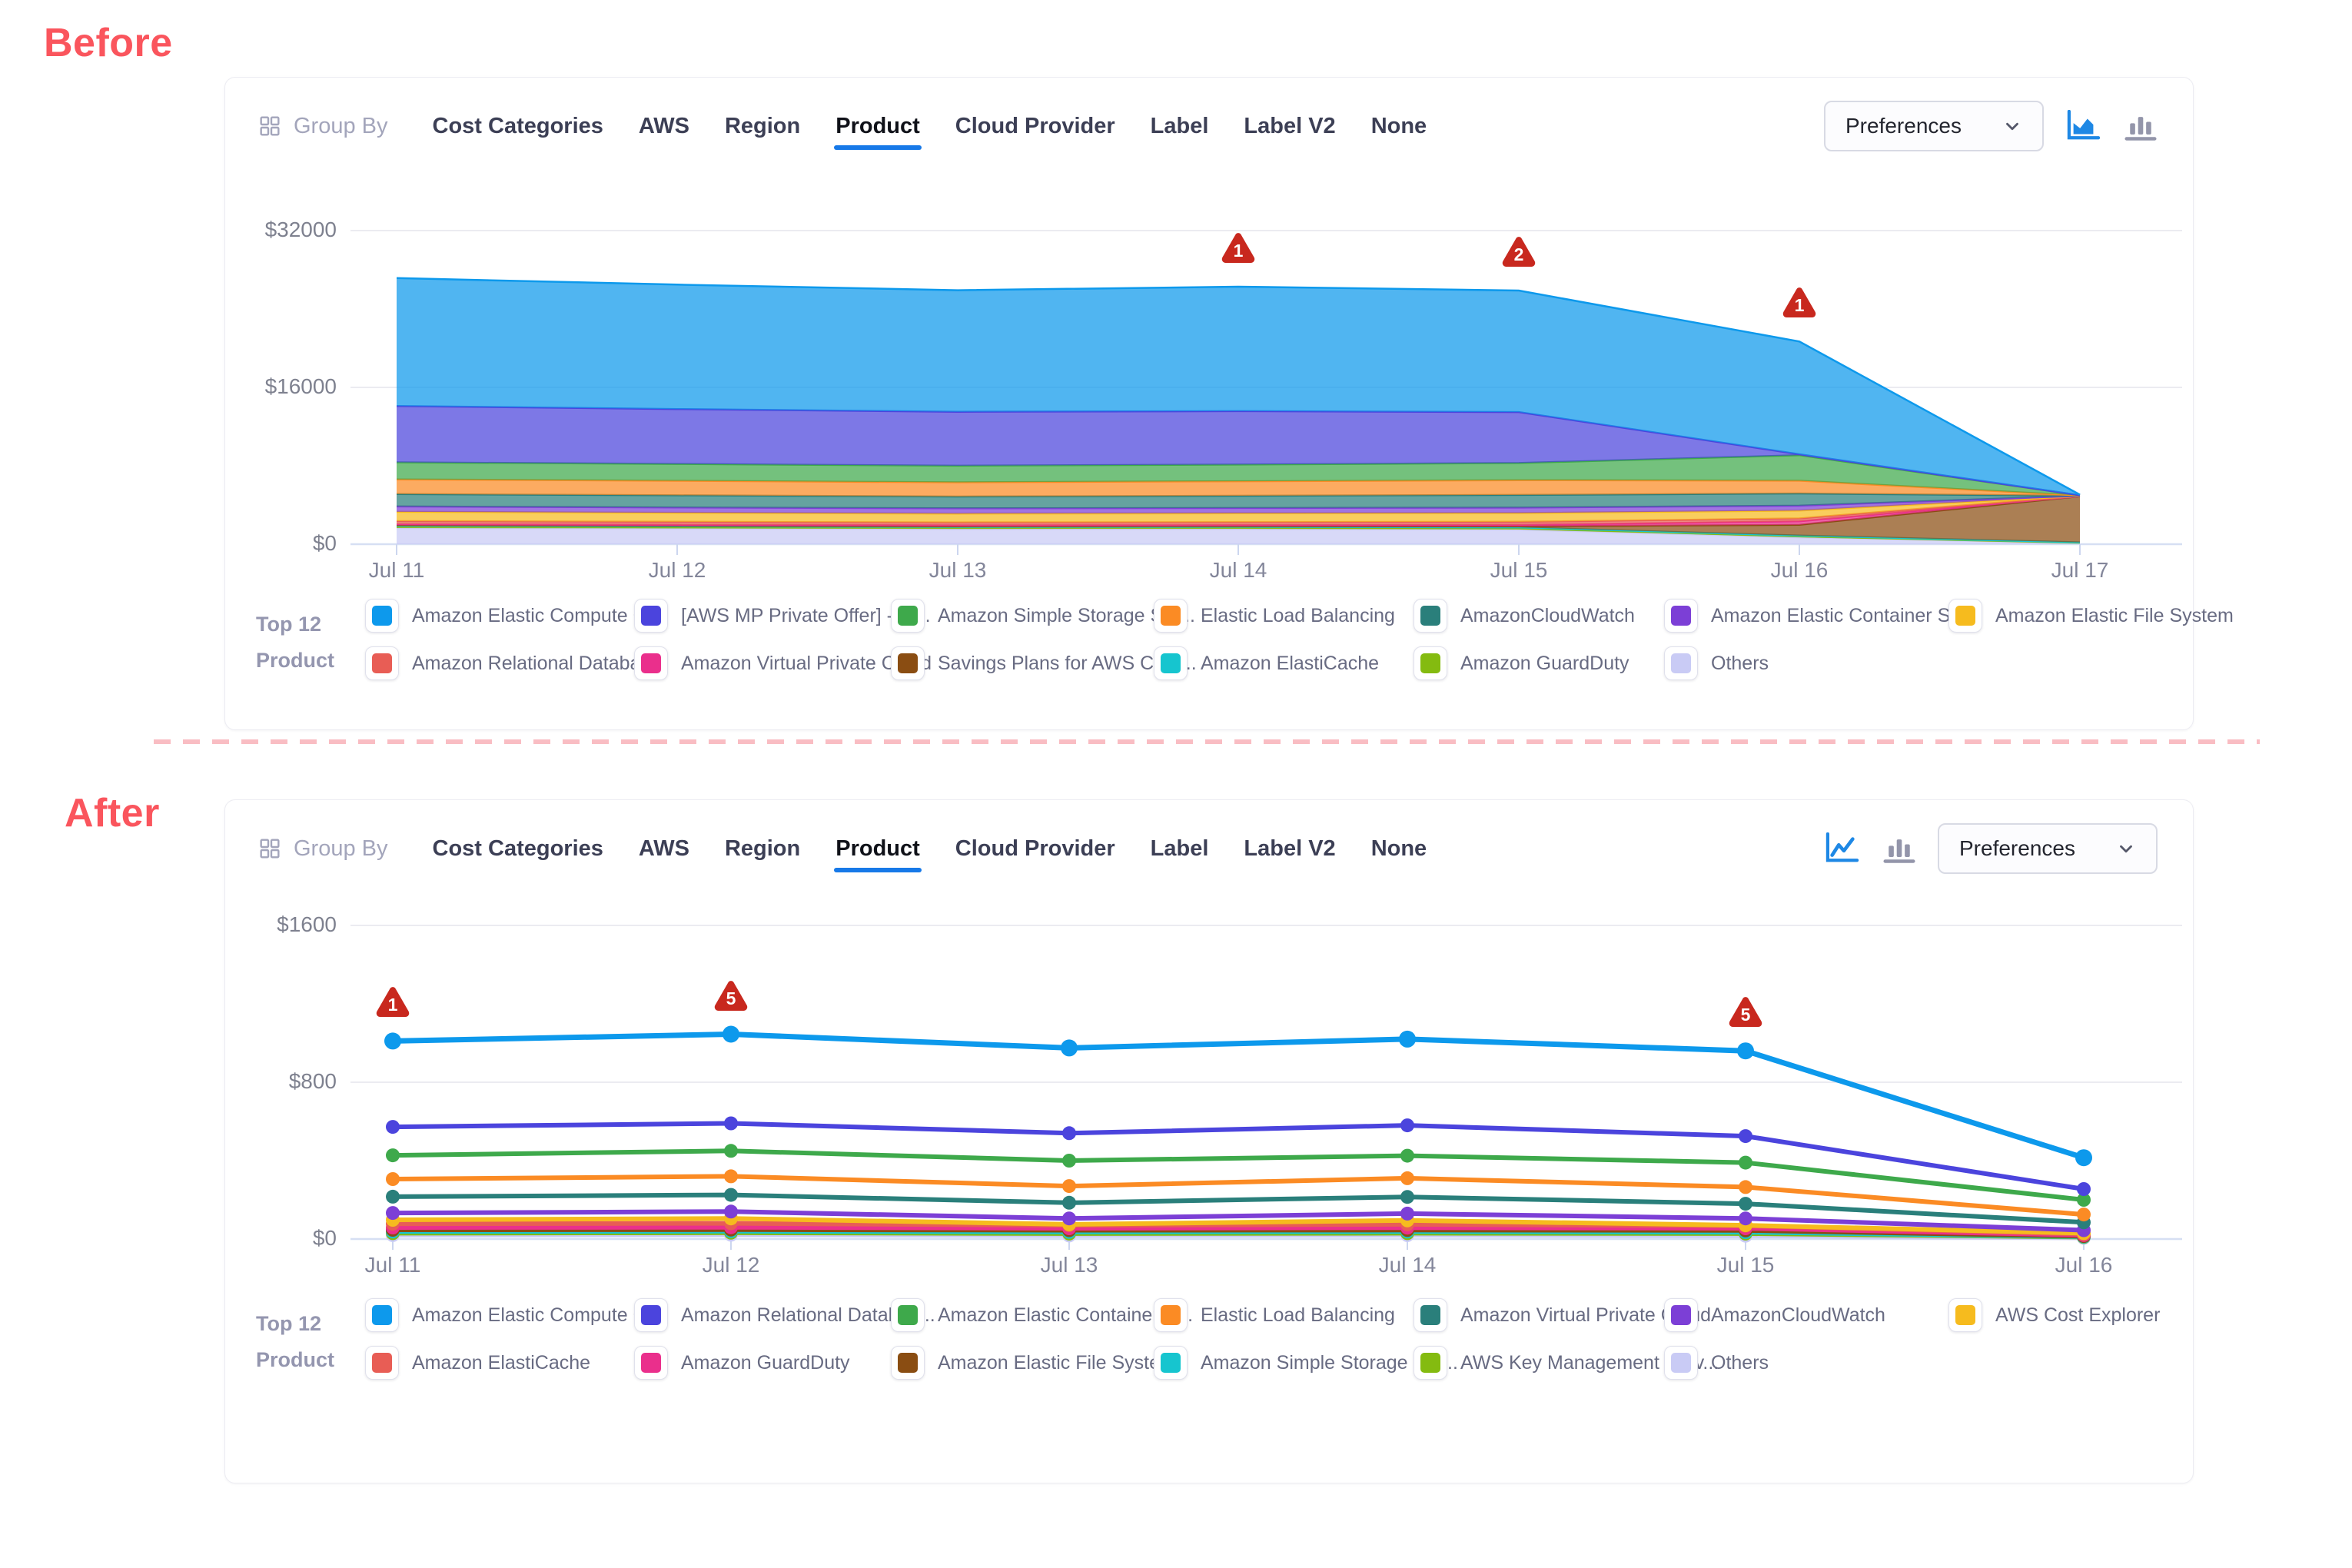 This screenshot has height=1568, width=2352. I want to click on anomaly-alert-badge: 2, so click(1518, 252).